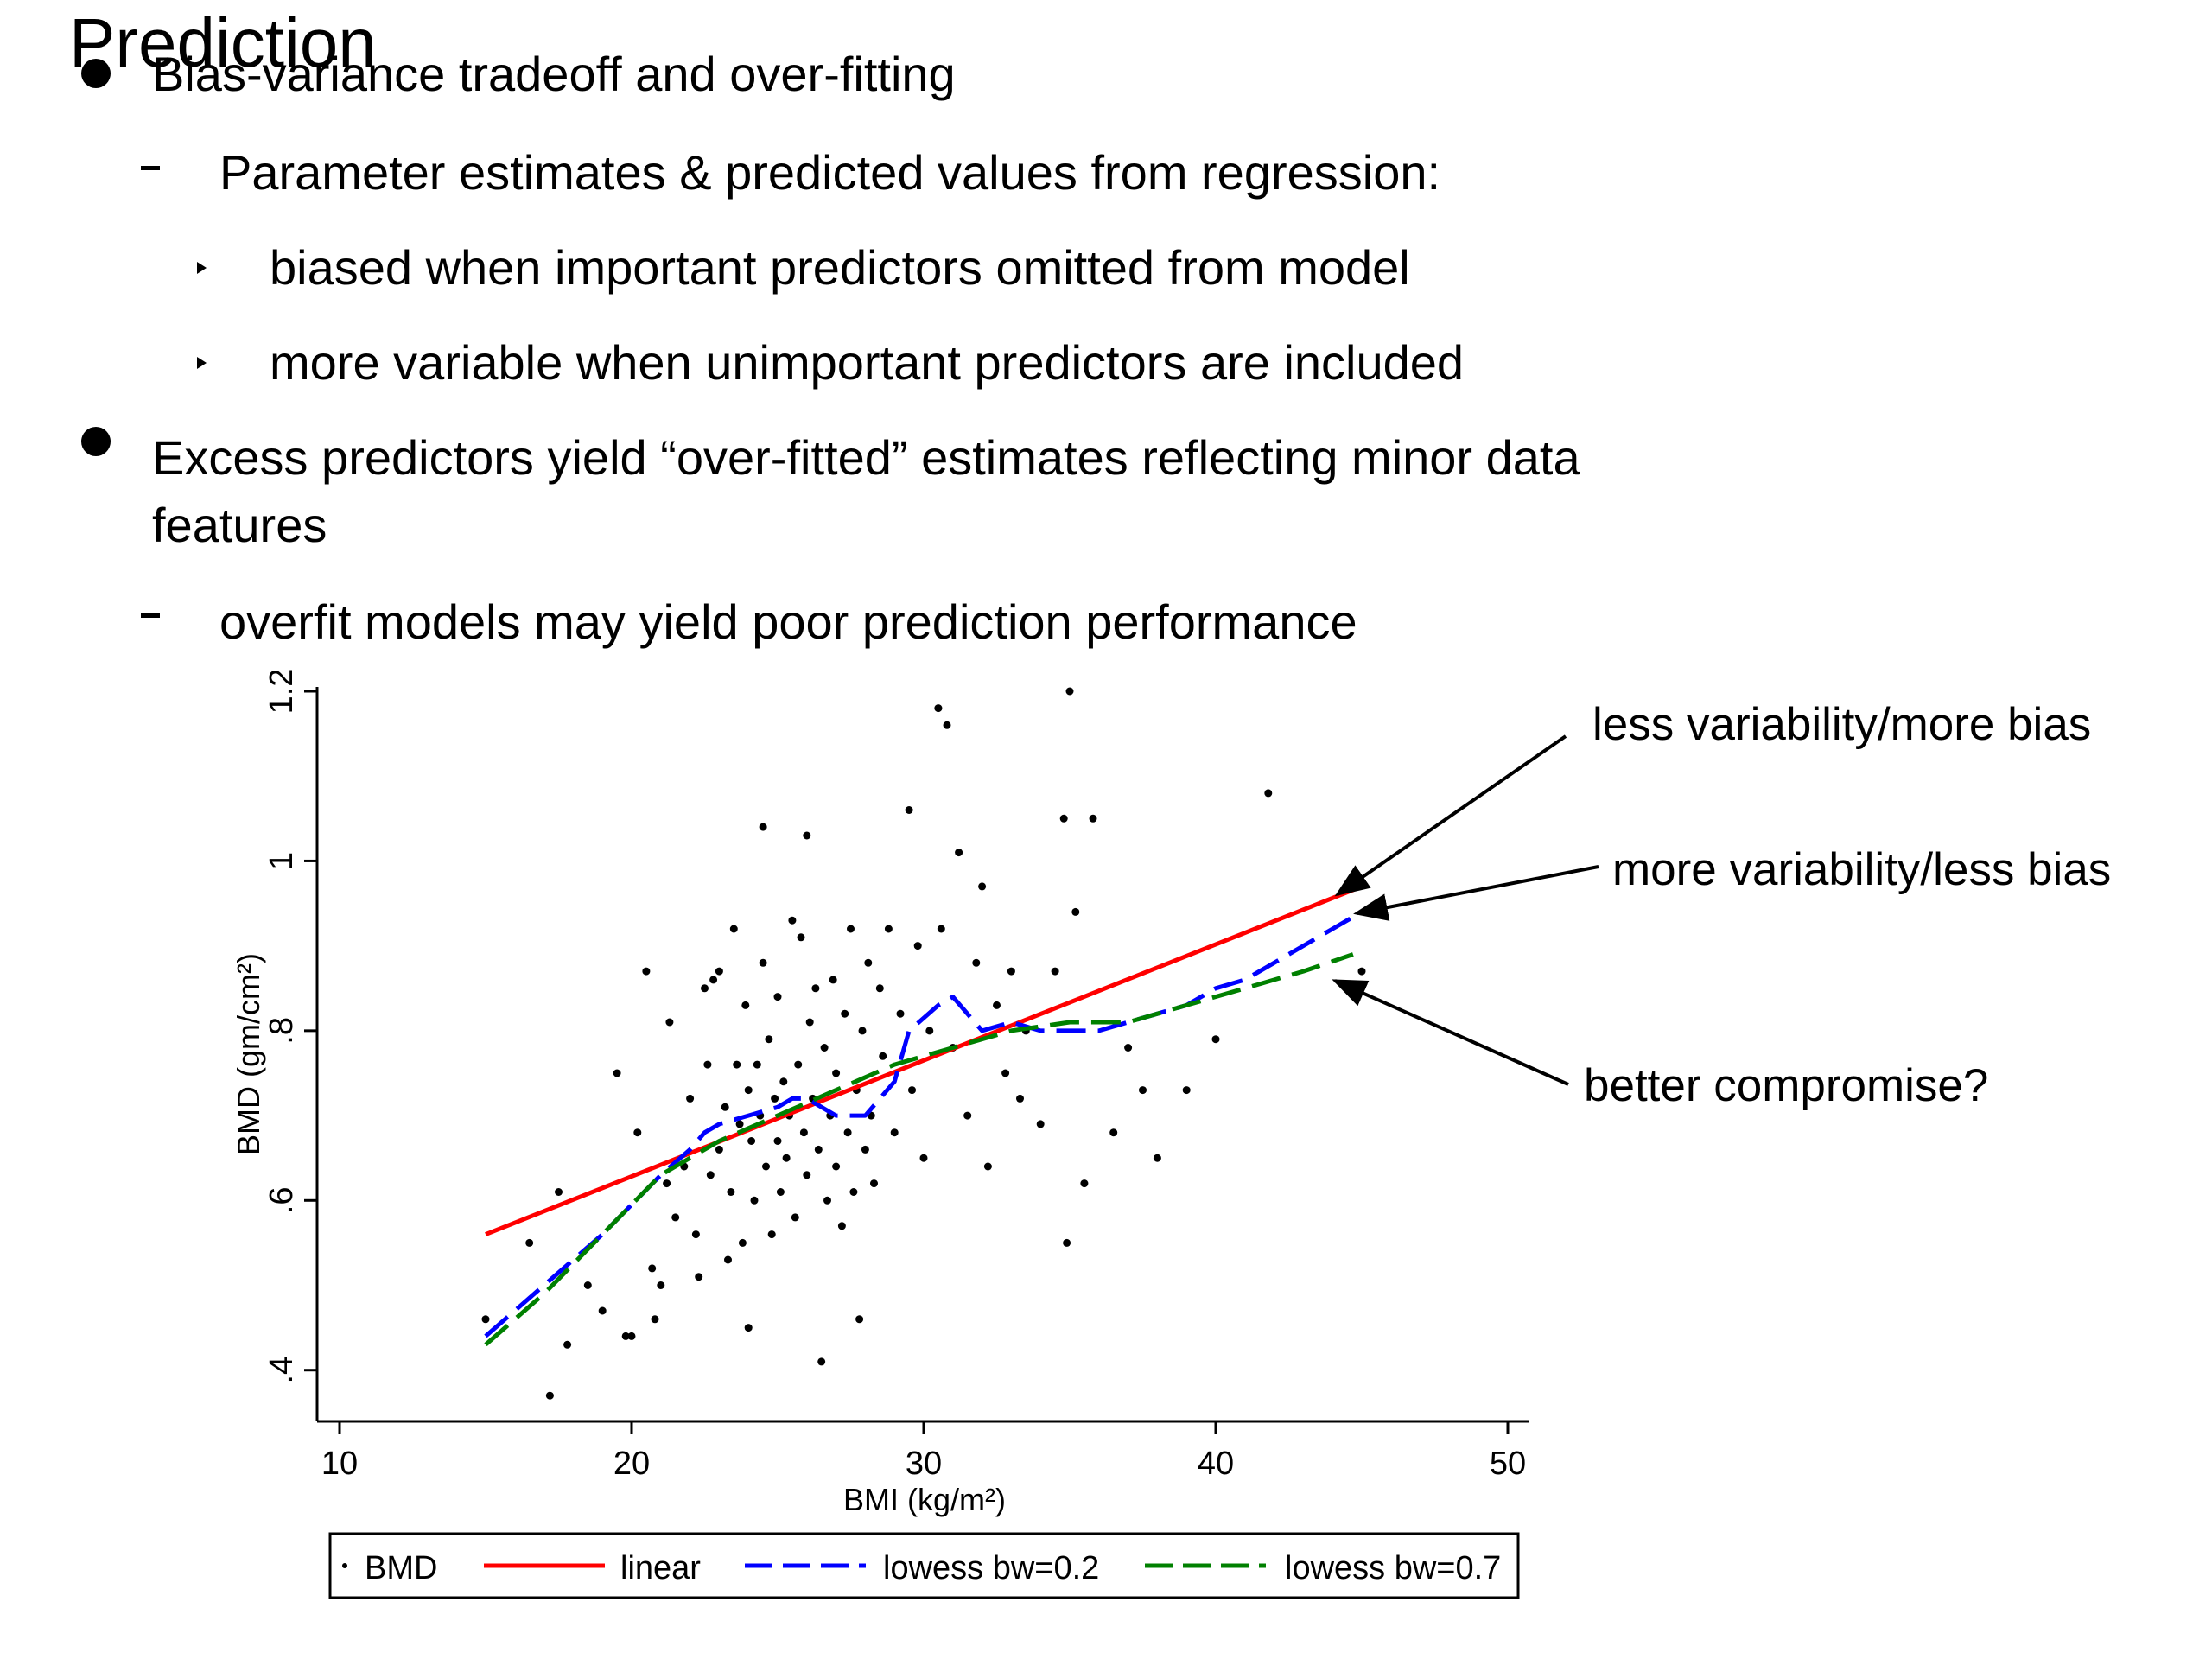  Describe the element at coordinates (202, 268) in the screenshot. I see `bullet-arrow-icon` at that location.